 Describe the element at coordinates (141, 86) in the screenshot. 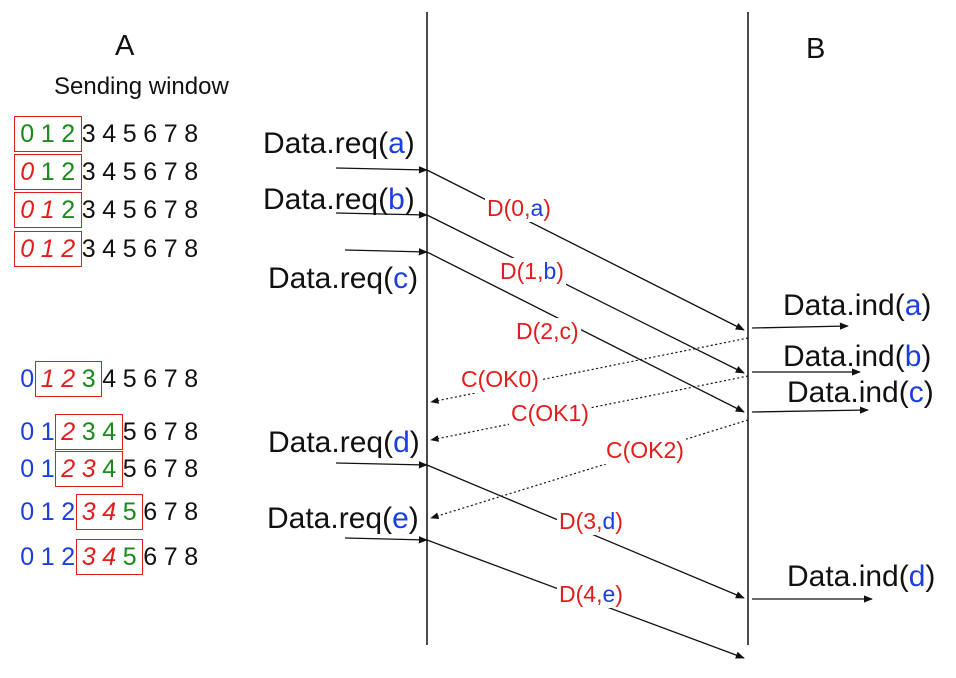

I see `sending-window-label: Sending window` at that location.